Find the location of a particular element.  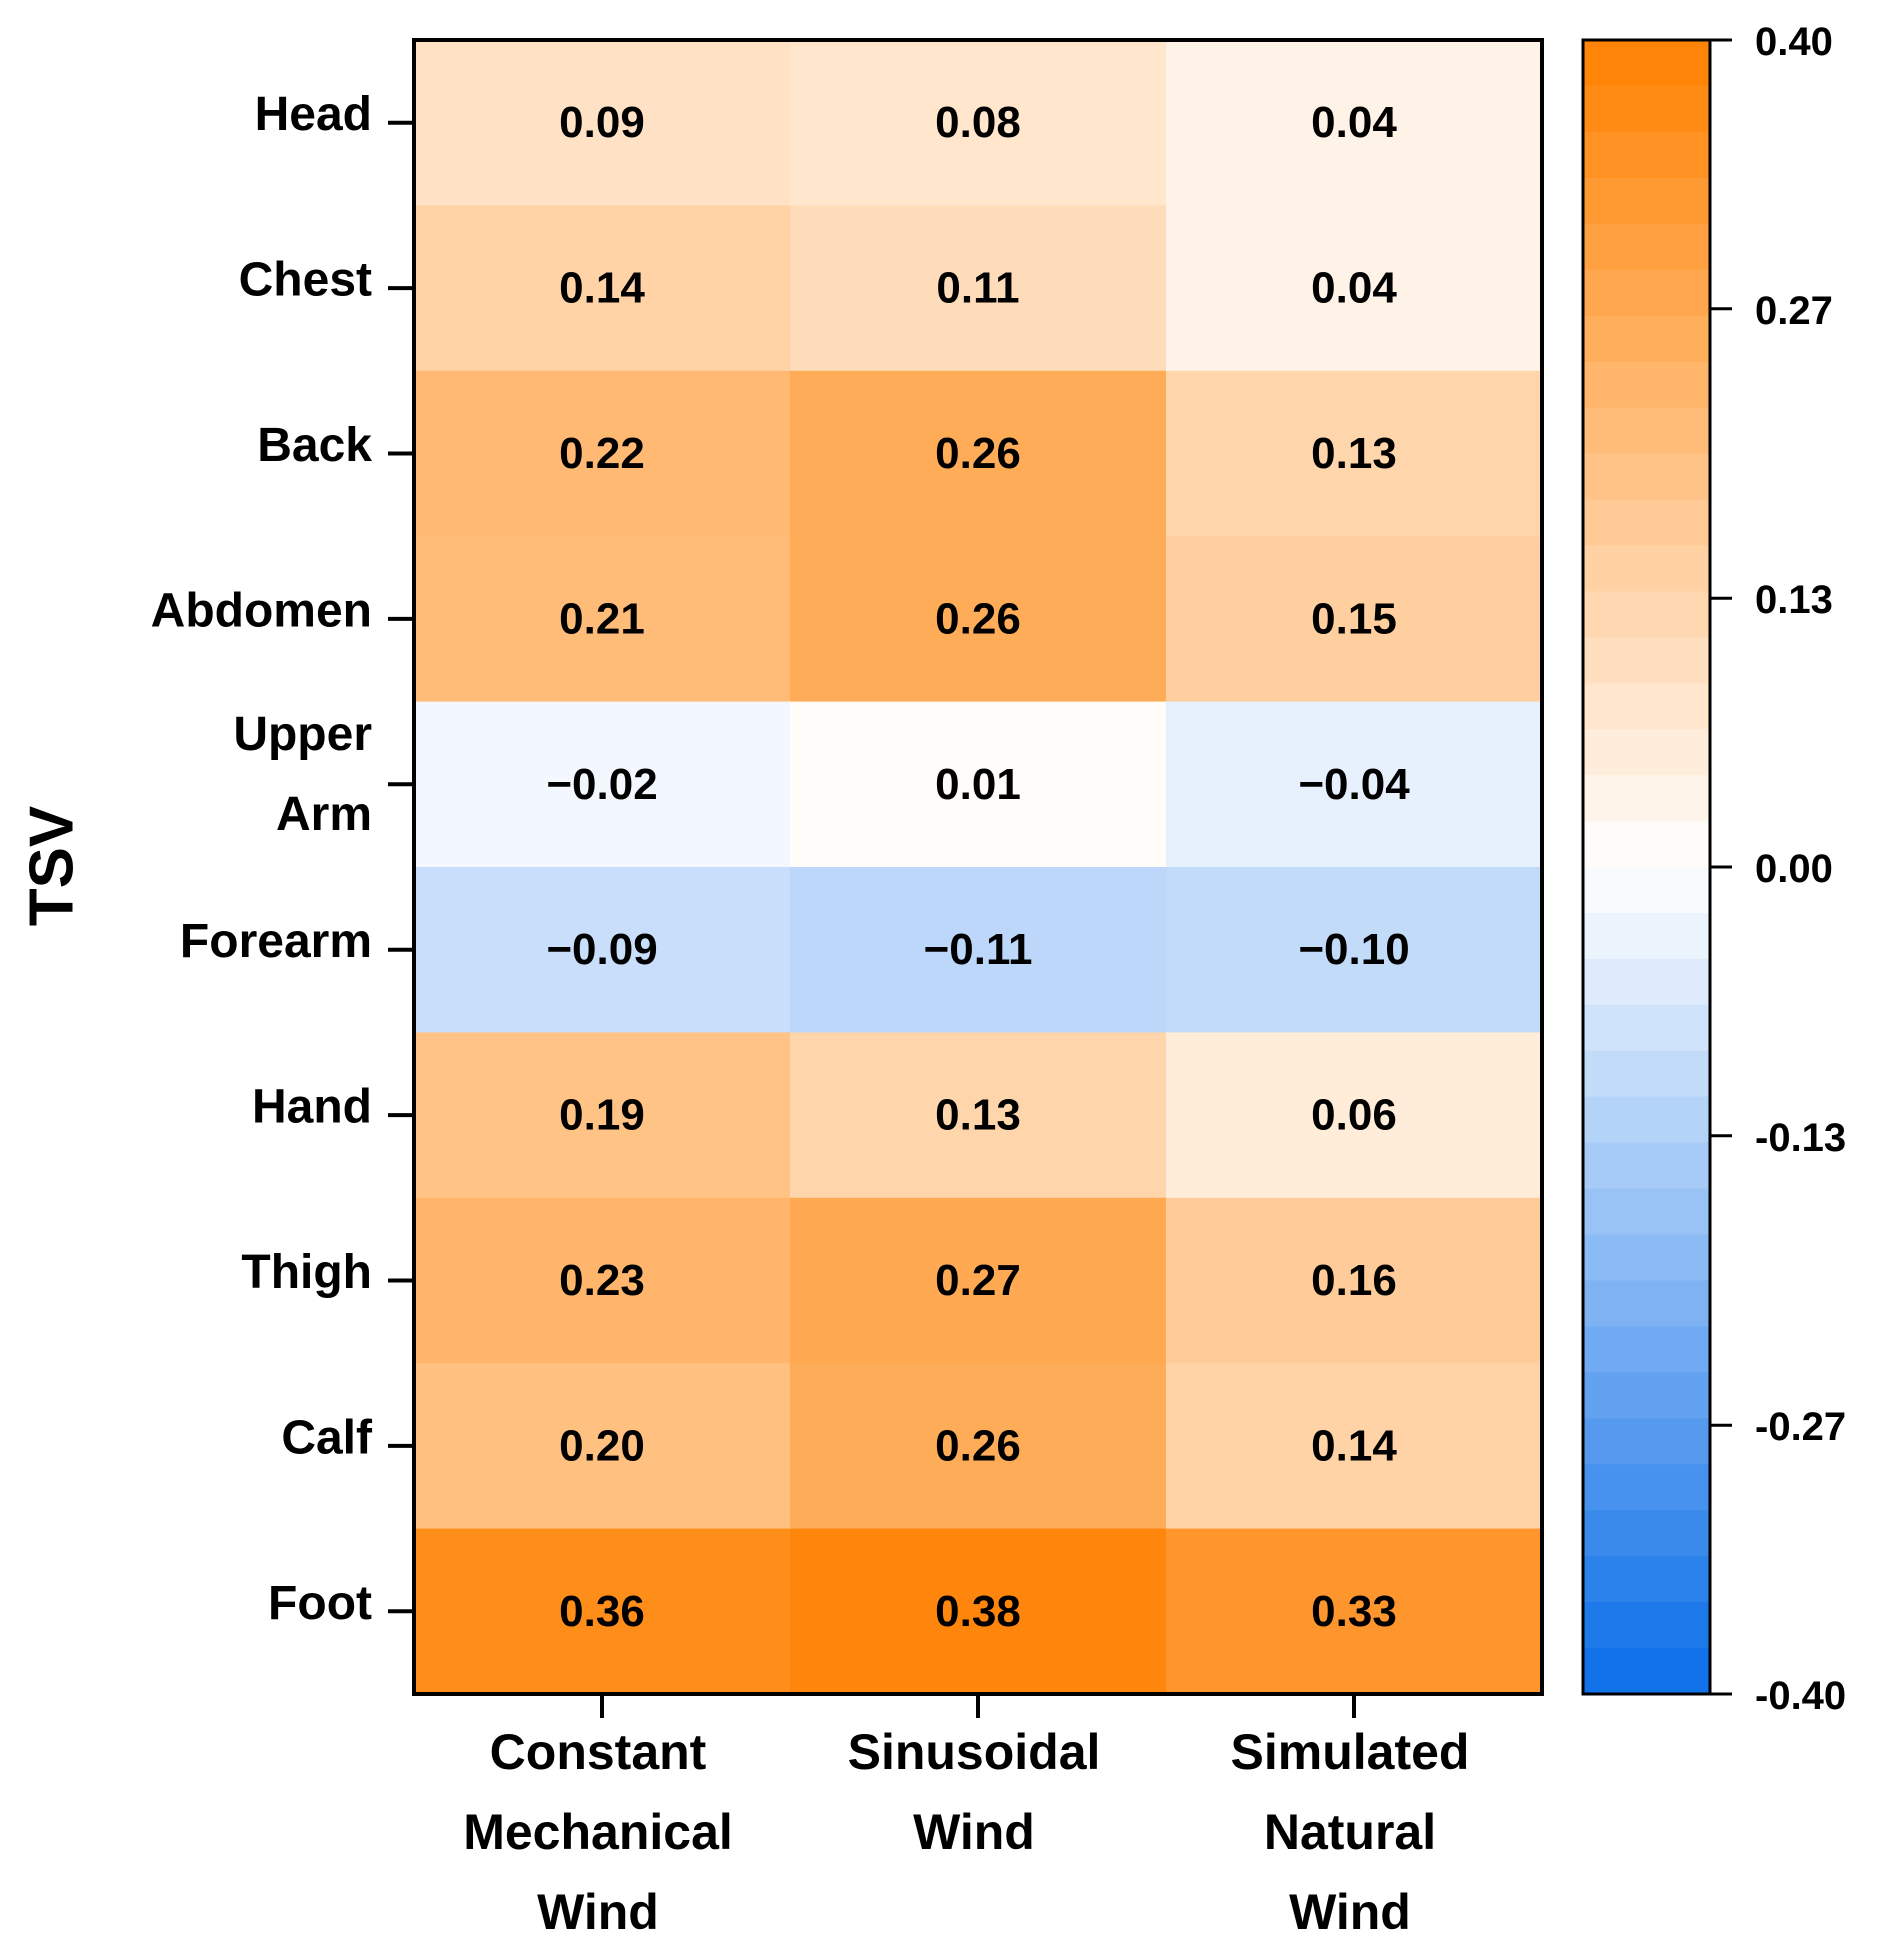

cell-value-label: 0.08 is located at coordinates (978, 122).